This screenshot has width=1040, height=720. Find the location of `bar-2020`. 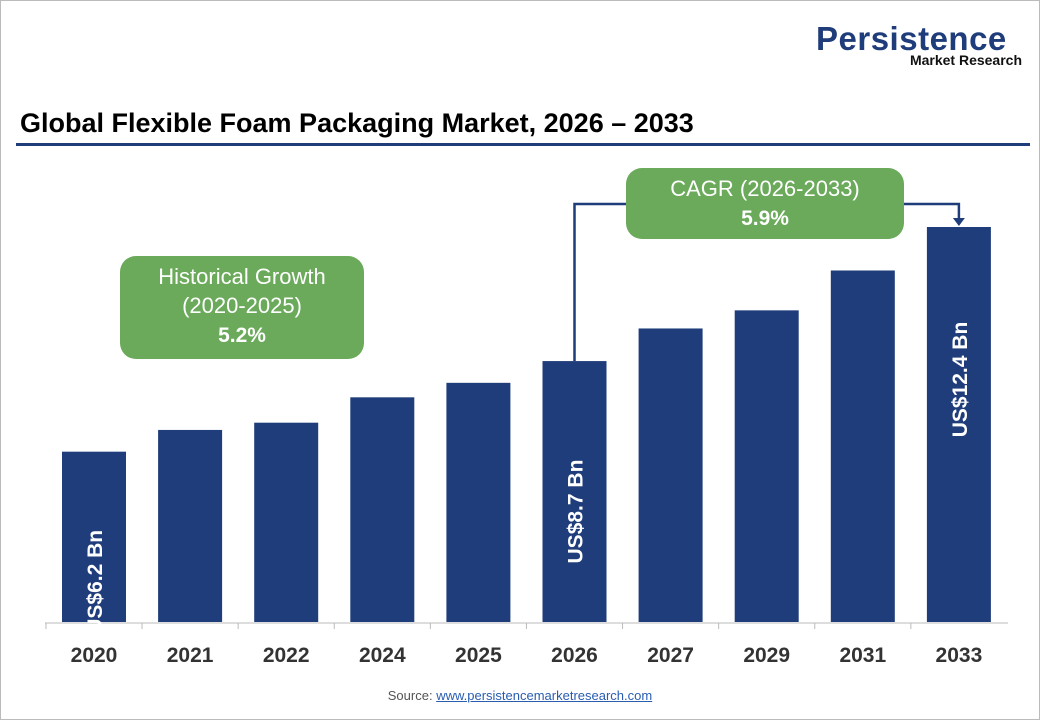

bar-2020 is located at coordinates (94, 536).